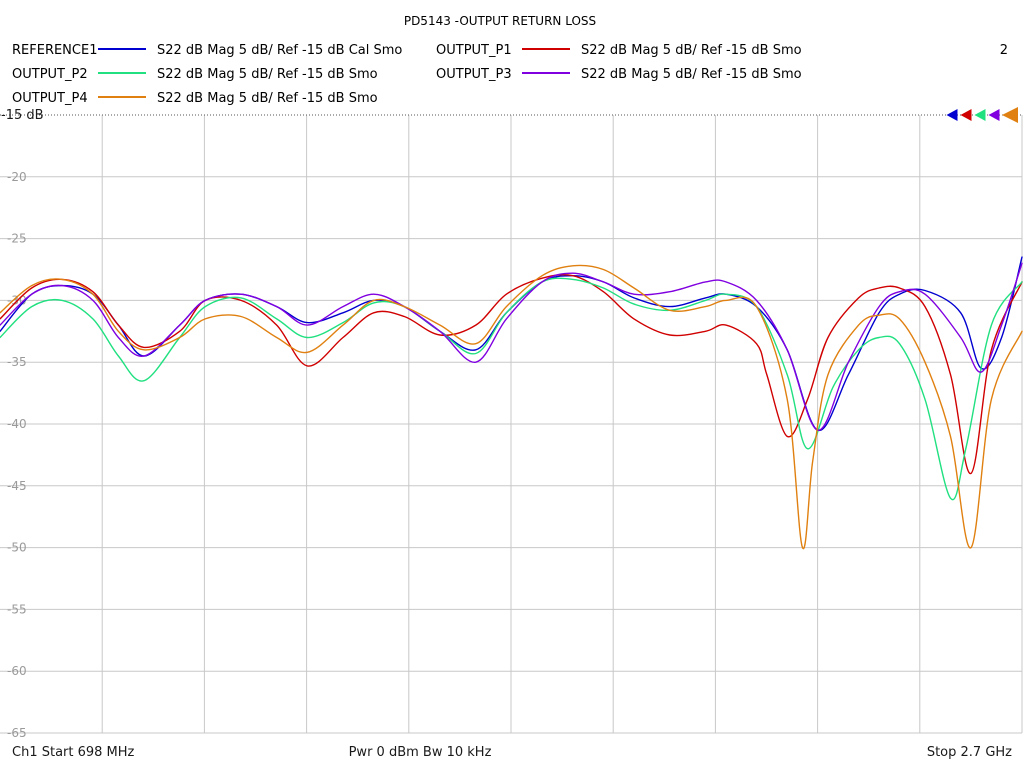 This screenshot has height=768, width=1024. Describe the element at coordinates (420, 752) in the screenshot. I see `footer-power-bandwidth: Pwr 0 dBm Bw 10 kHz` at that location.